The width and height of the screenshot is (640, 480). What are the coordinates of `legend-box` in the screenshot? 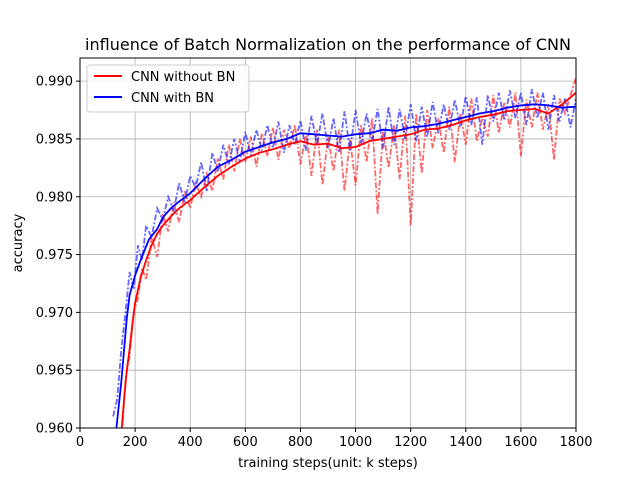 It's located at (168, 88).